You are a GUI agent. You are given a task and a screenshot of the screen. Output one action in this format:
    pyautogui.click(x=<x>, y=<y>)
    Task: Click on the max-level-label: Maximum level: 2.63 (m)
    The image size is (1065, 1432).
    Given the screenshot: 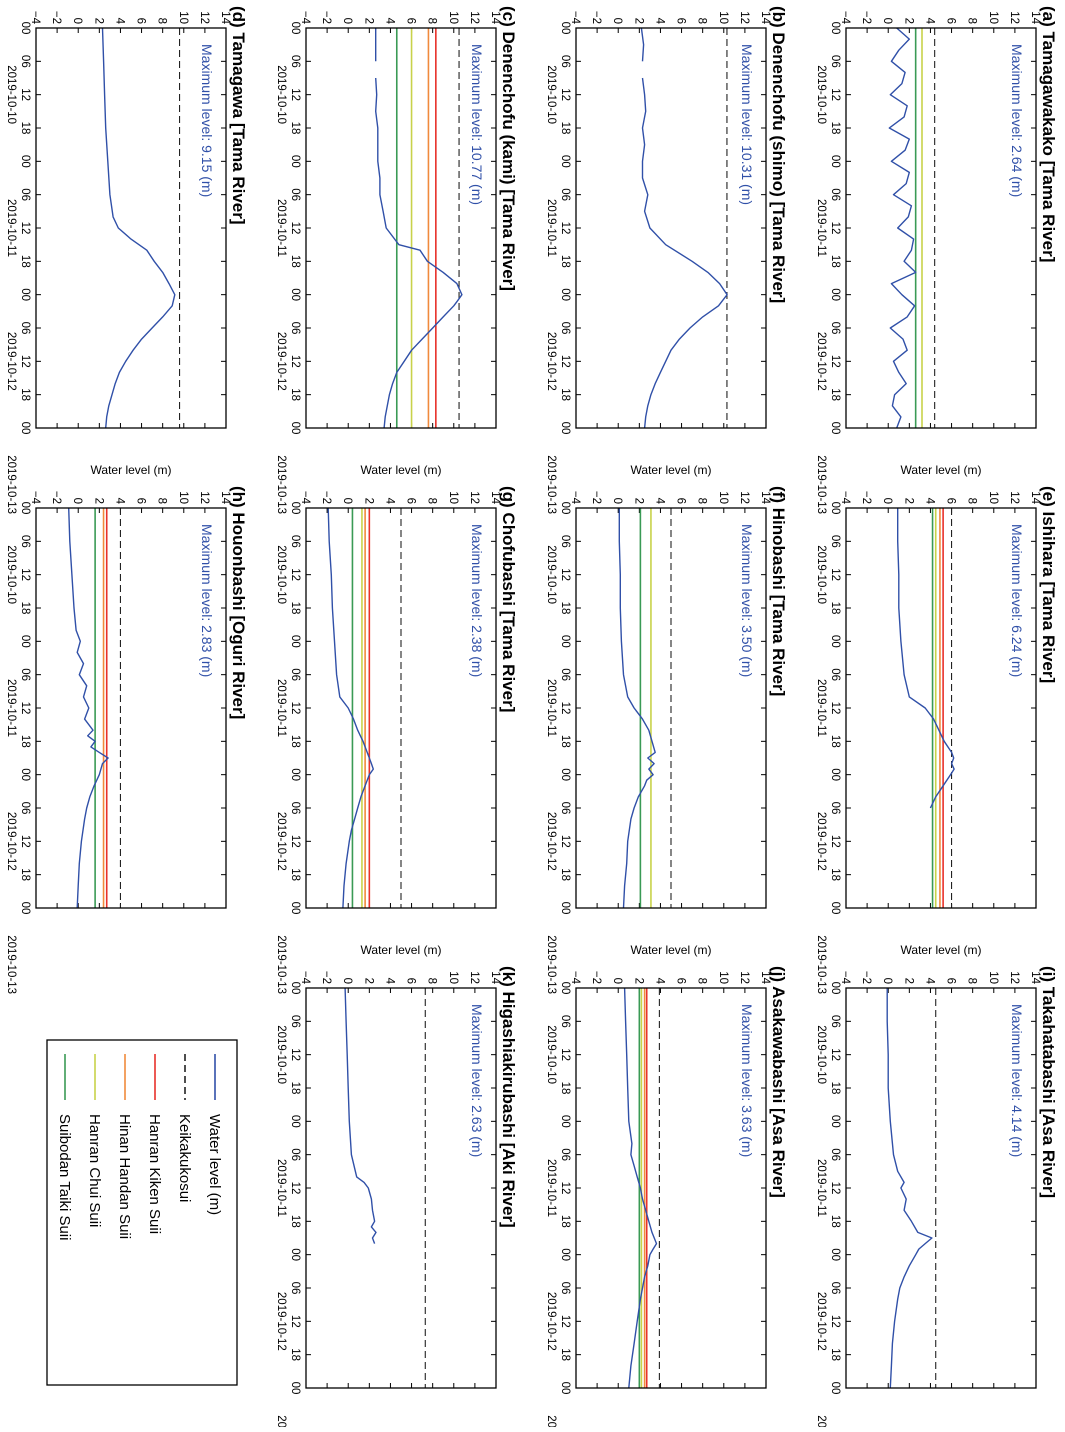 What is the action you would take?
    pyautogui.click(x=477, y=1080)
    